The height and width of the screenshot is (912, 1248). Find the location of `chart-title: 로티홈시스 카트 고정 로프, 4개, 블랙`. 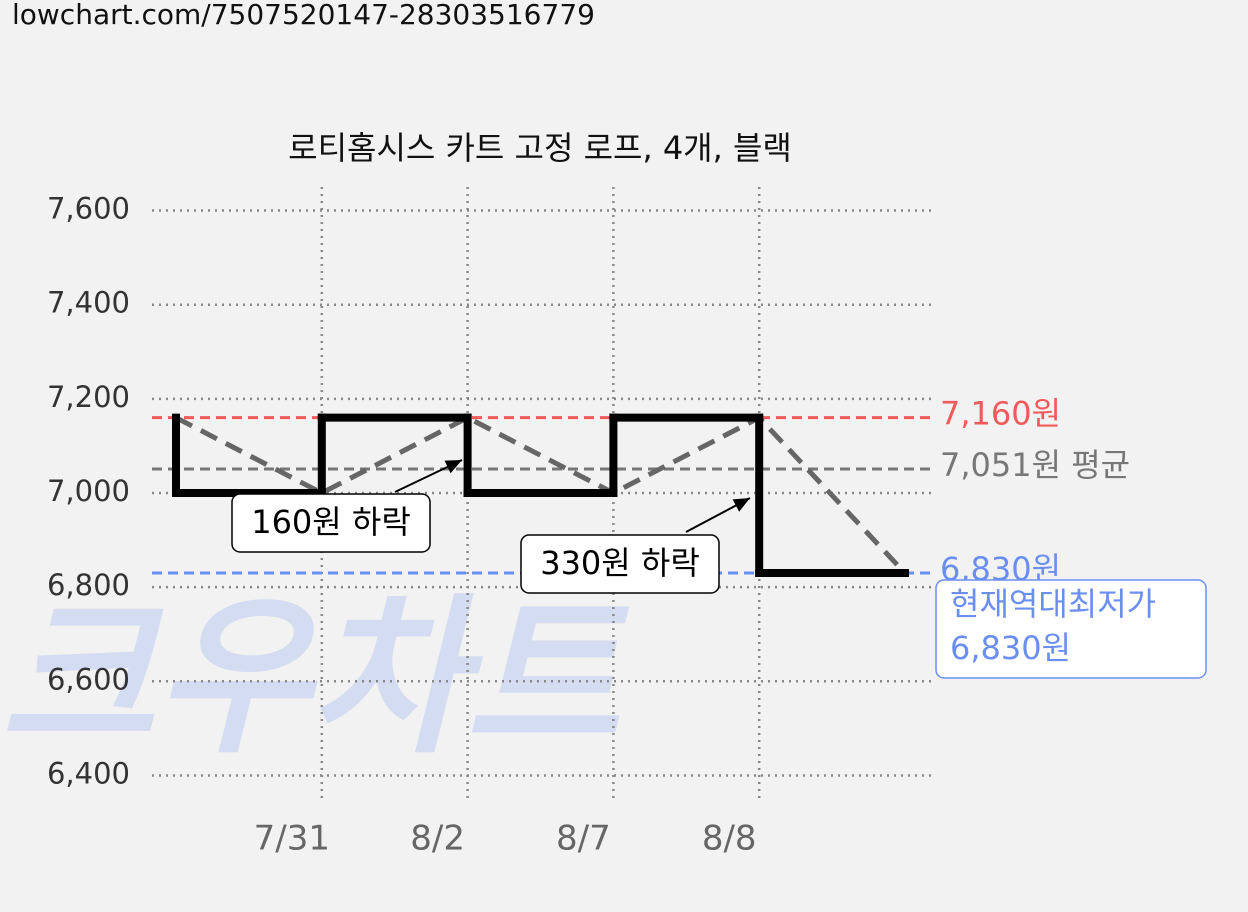

chart-title: 로티홈시스 카트 고정 로프, 4개, 블랙 is located at coordinates (540, 148).